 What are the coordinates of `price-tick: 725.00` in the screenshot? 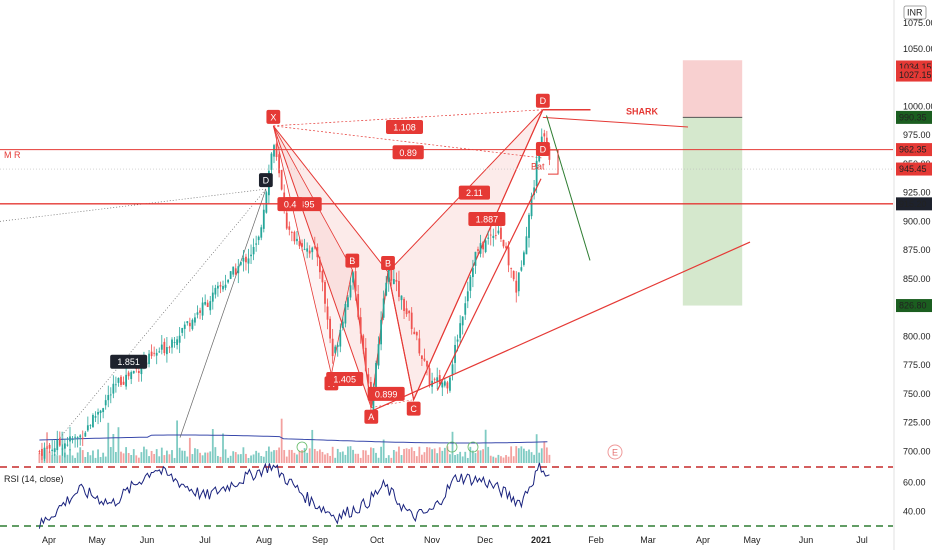 It's located at (917, 423).